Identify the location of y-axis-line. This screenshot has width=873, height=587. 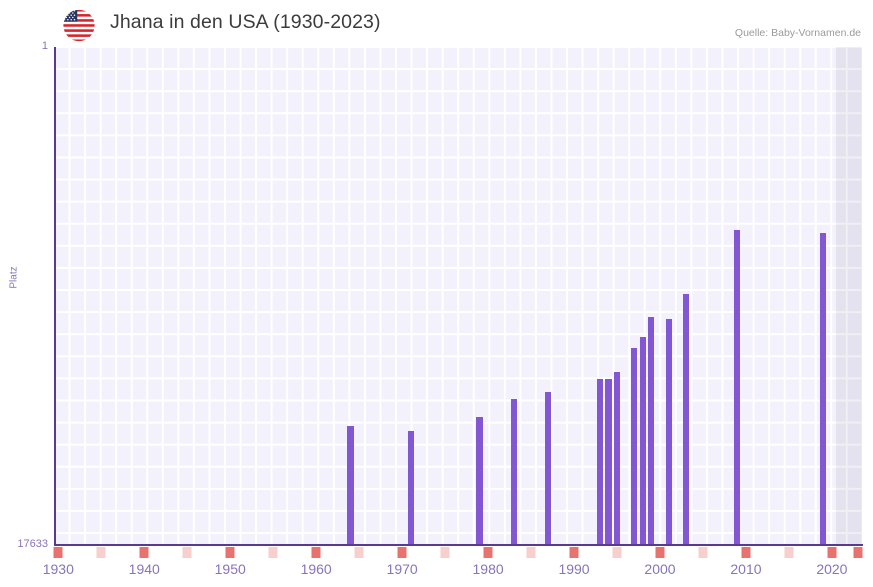
(55, 296).